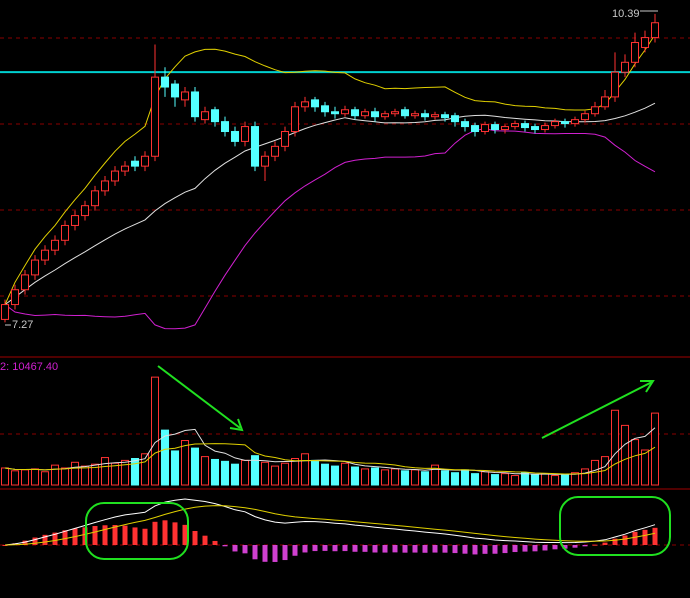 The width and height of the screenshot is (690, 598). What do you see at coordinates (597, 410) in the screenshot?
I see `arrow` at bounding box center [597, 410].